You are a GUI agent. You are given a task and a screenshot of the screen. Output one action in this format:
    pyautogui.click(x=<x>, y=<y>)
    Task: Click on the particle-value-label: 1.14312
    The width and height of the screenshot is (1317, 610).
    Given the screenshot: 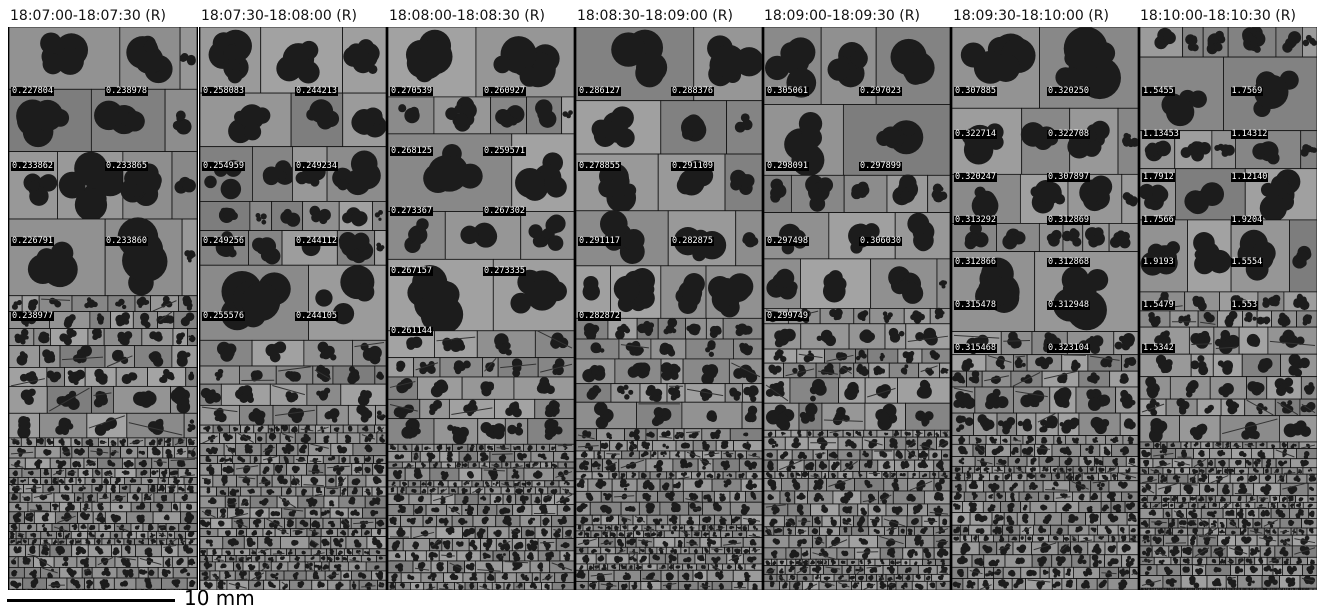 What is the action you would take?
    pyautogui.click(x=1250, y=134)
    